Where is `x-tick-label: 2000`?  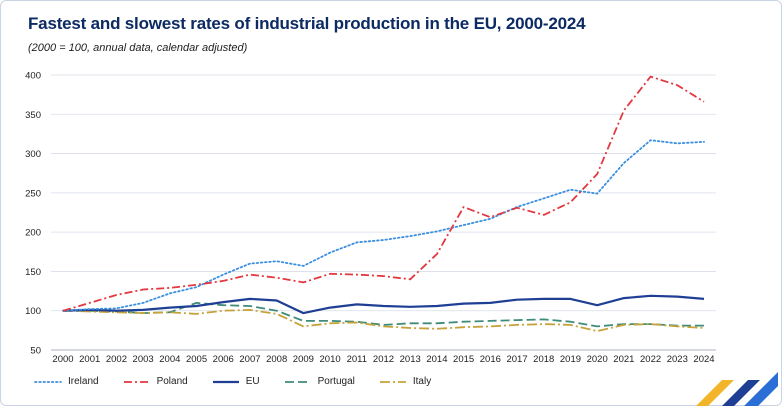 x-tick-label: 2000 is located at coordinates (62, 359).